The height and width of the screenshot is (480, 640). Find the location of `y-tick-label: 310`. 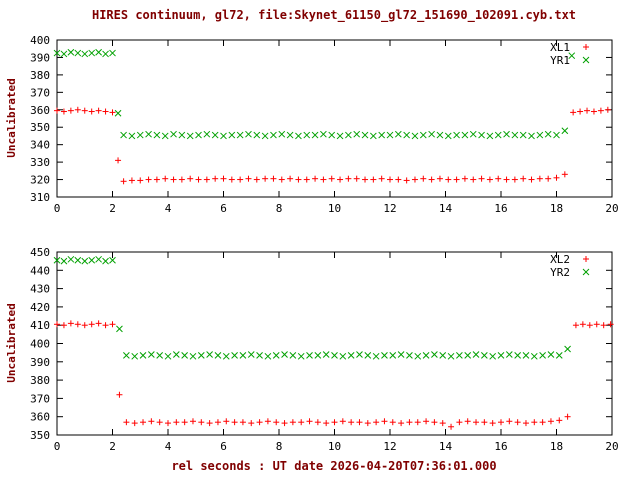

y-tick-label: 310 is located at coordinates (40, 197).